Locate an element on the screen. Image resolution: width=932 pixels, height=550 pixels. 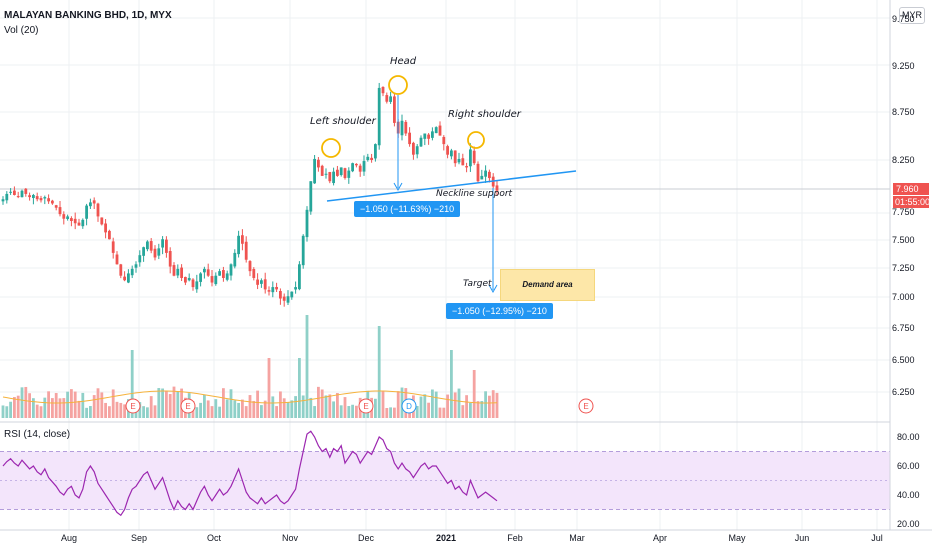
price-tick: 7.750 is located at coordinates (903, 212).